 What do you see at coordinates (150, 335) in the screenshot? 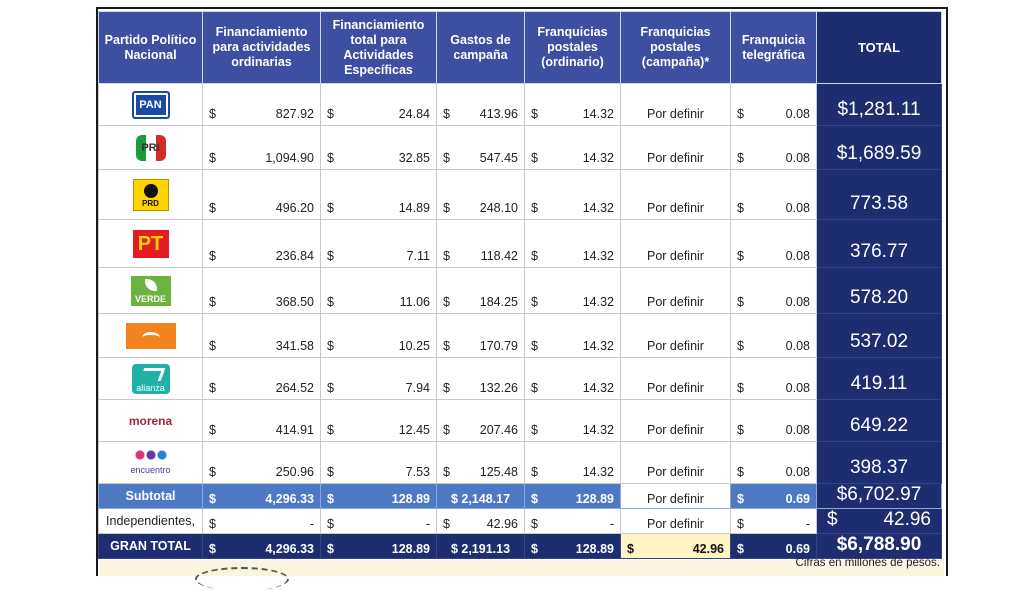
I see `party-logo-cell` at bounding box center [150, 335].